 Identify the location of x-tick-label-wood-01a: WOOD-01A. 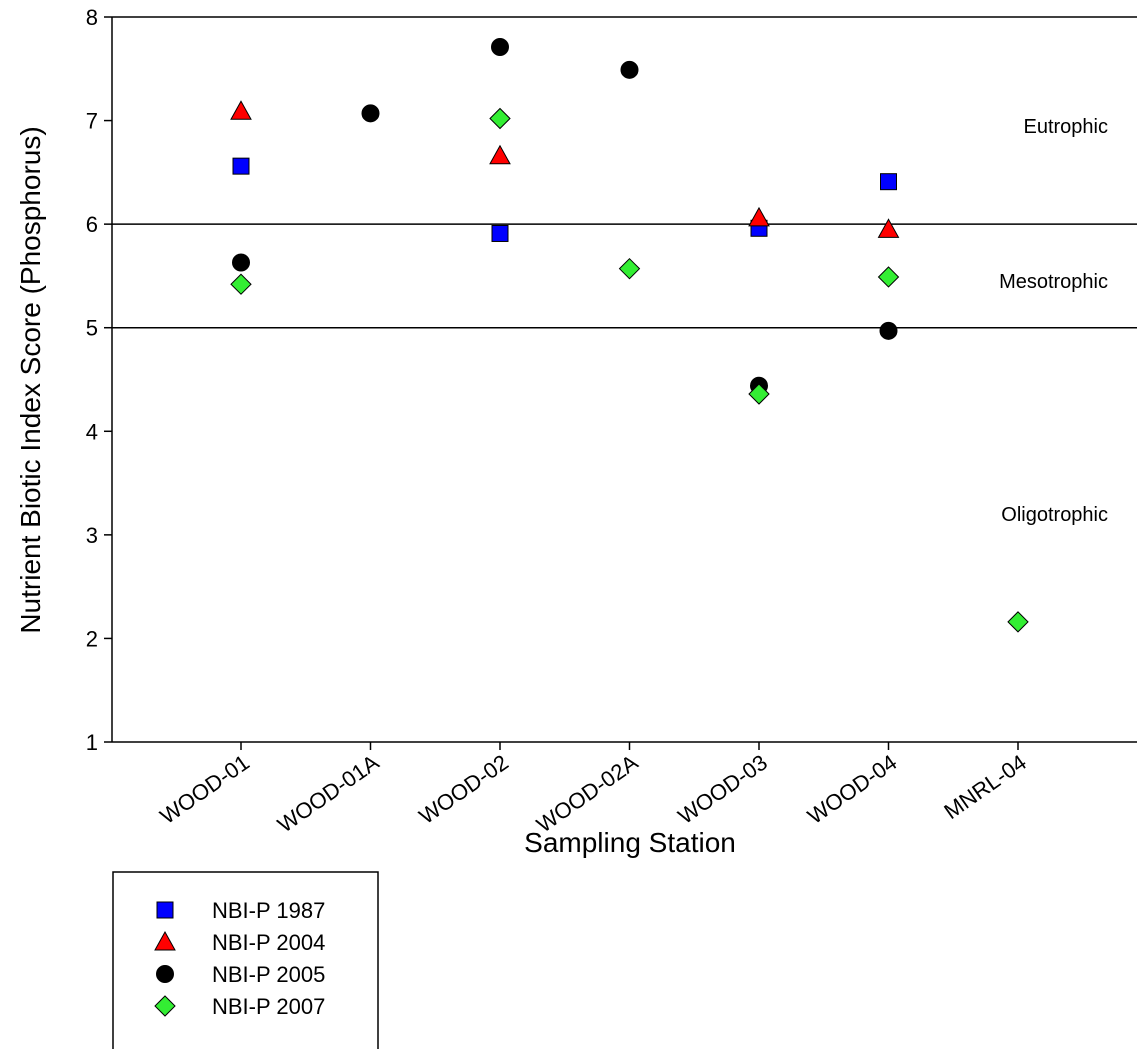
(328, 793).